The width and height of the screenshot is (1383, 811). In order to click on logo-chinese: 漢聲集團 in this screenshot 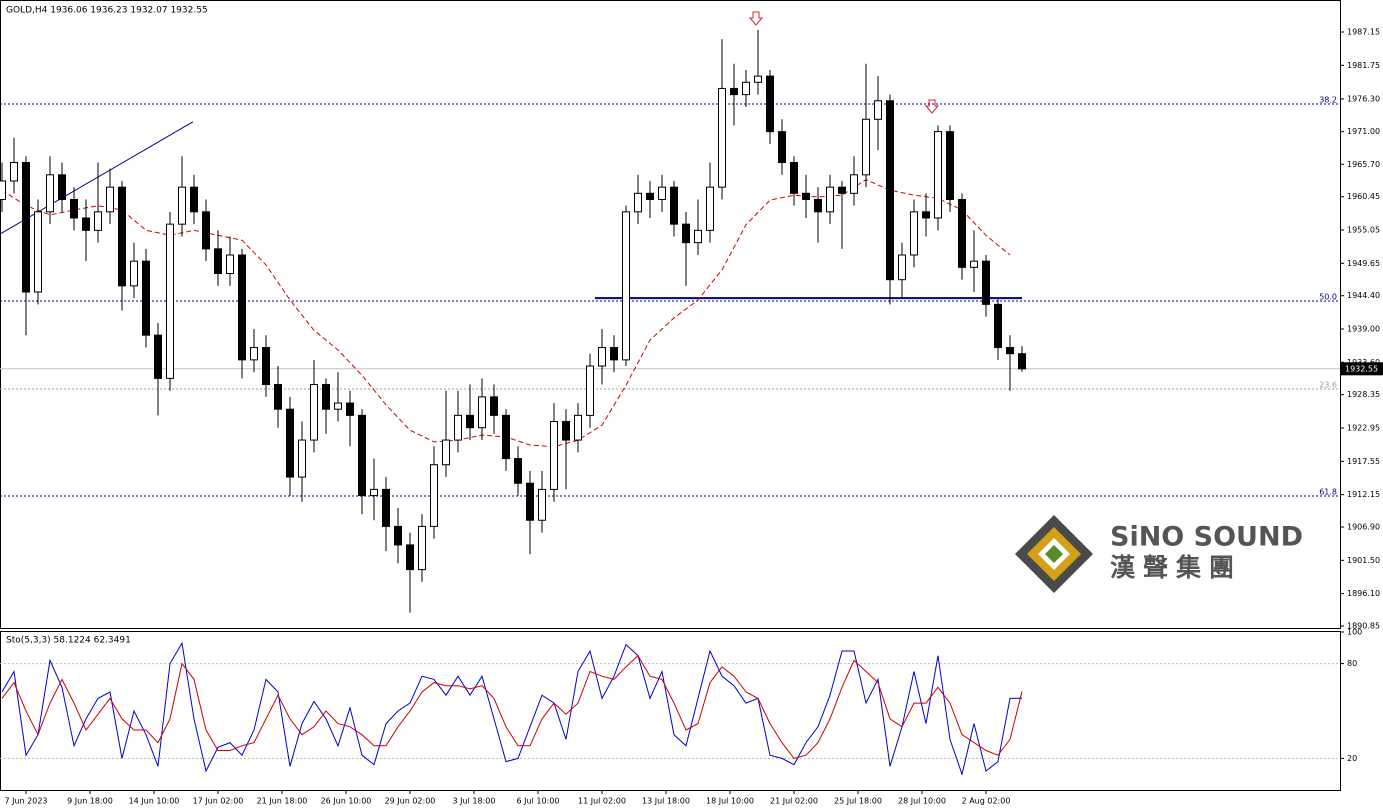, I will do `click(1176, 567)`.